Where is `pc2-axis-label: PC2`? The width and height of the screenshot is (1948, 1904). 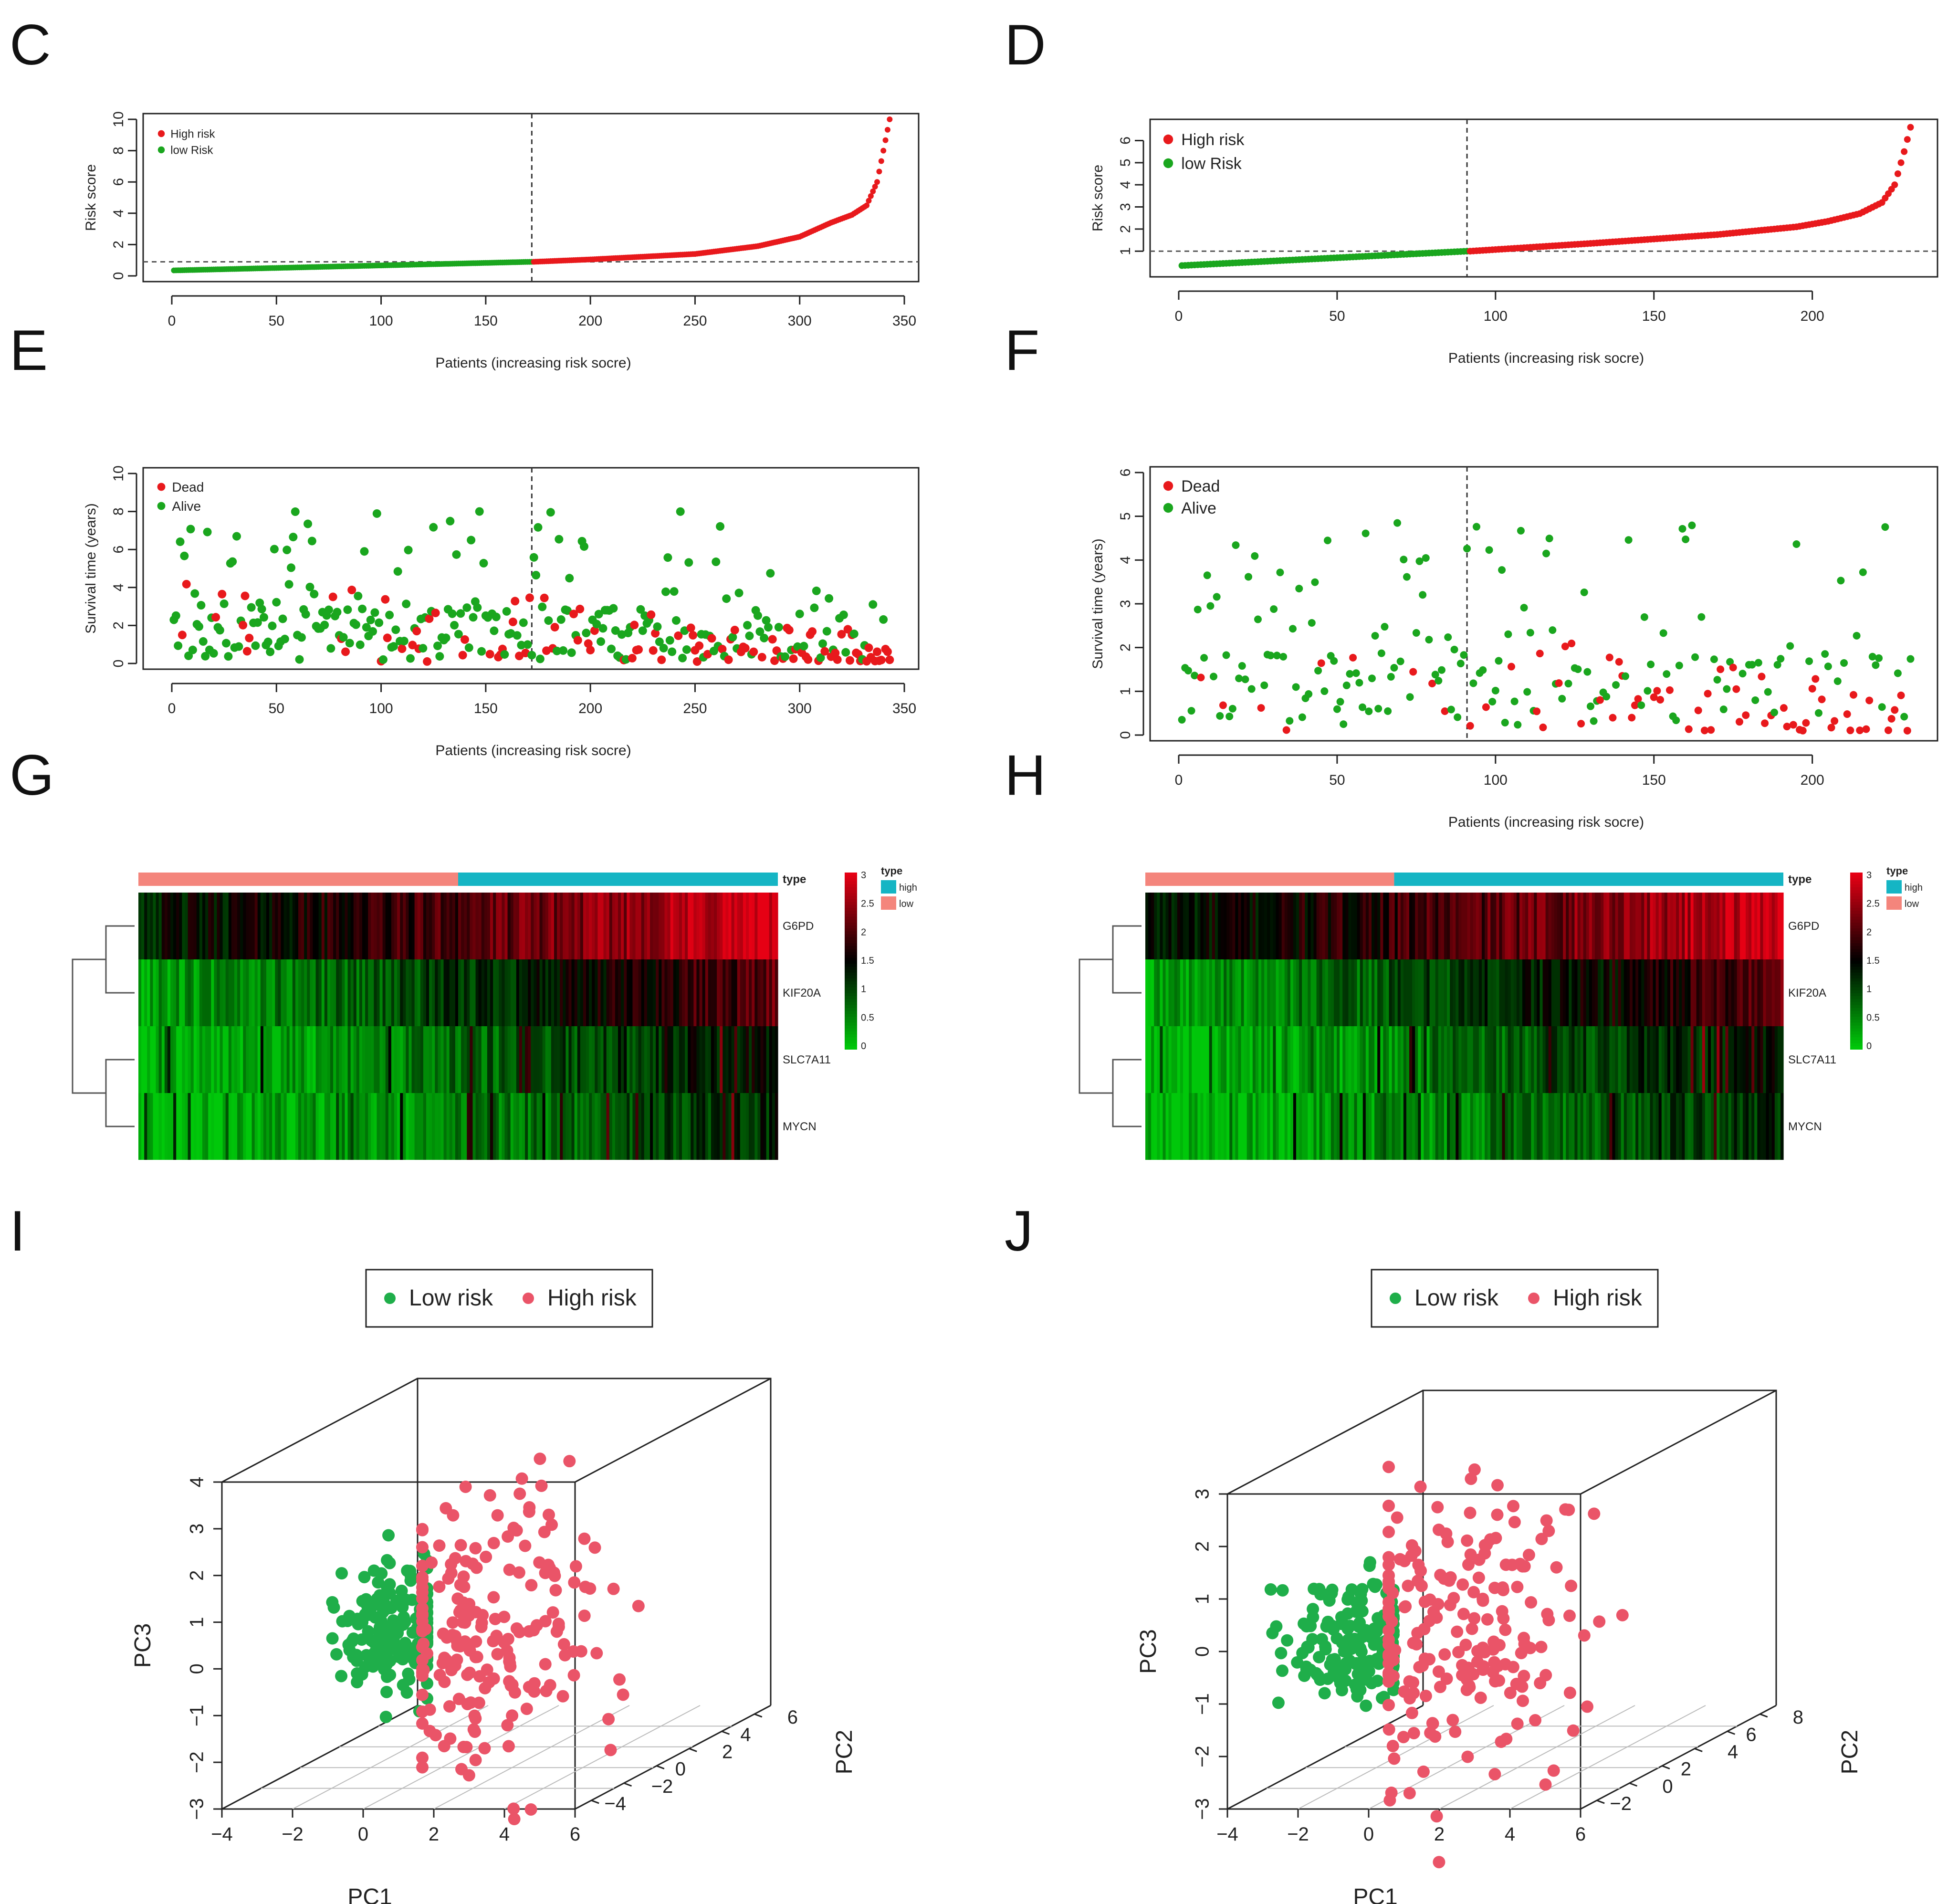 pc2-axis-label: PC2 is located at coordinates (1850, 1752).